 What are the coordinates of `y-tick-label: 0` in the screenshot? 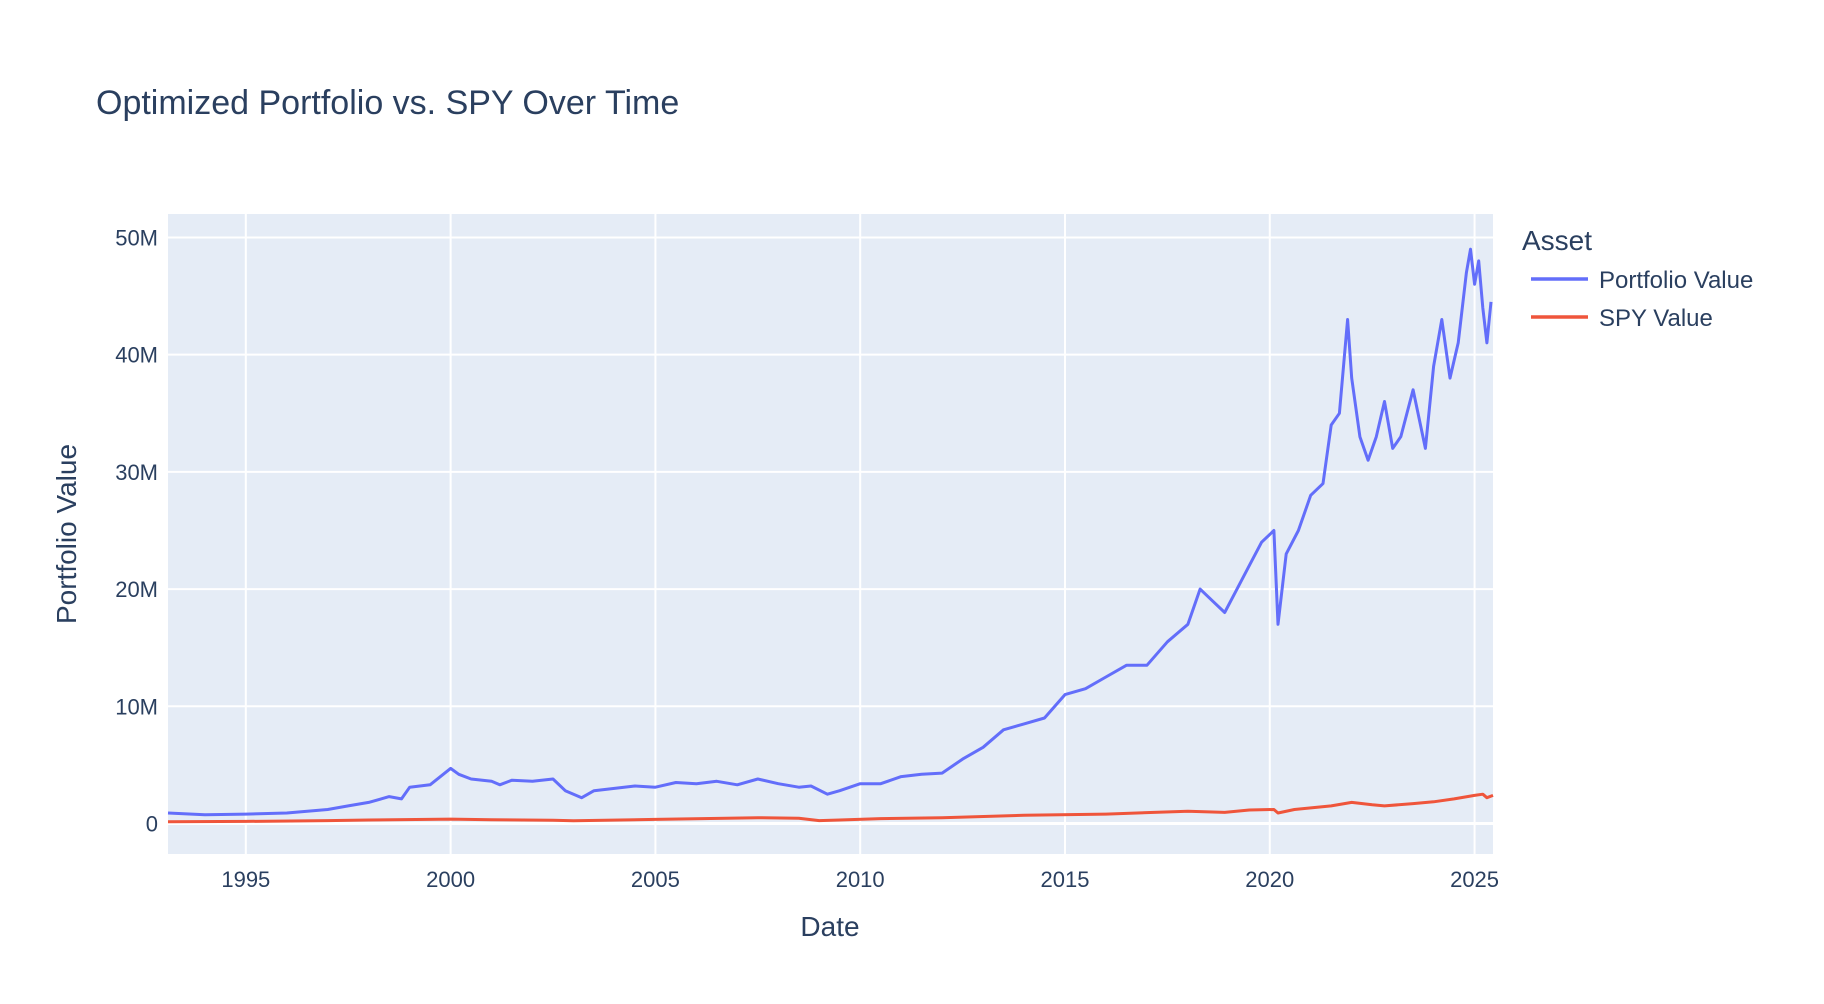 It's located at (152, 824).